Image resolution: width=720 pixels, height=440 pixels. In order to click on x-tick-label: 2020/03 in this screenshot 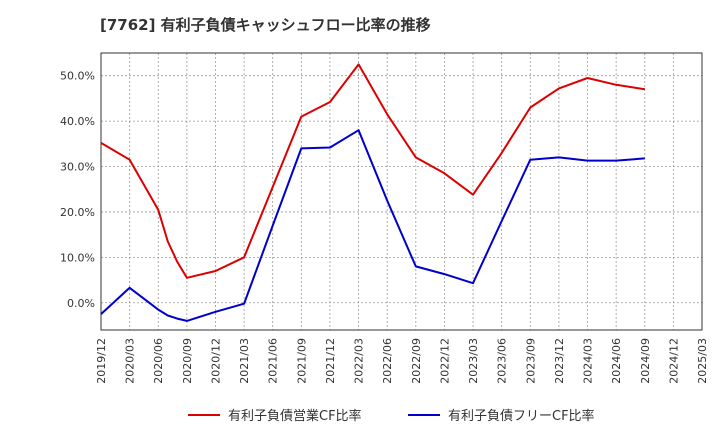, I will do `click(130, 361)`.